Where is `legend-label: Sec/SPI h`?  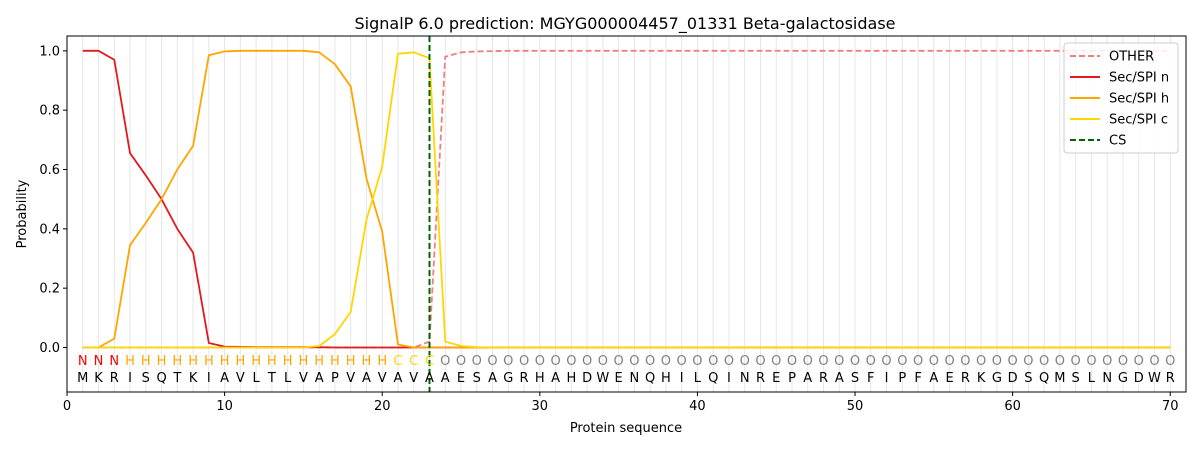 legend-label: Sec/SPI h is located at coordinates (1139, 99).